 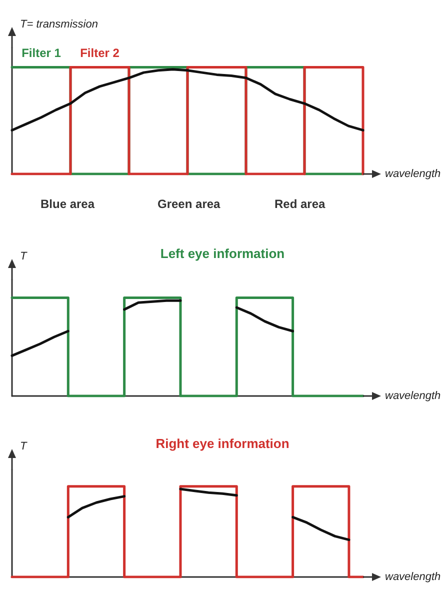 What do you see at coordinates (222, 253) in the screenshot?
I see `chart-title: Left eye information` at bounding box center [222, 253].